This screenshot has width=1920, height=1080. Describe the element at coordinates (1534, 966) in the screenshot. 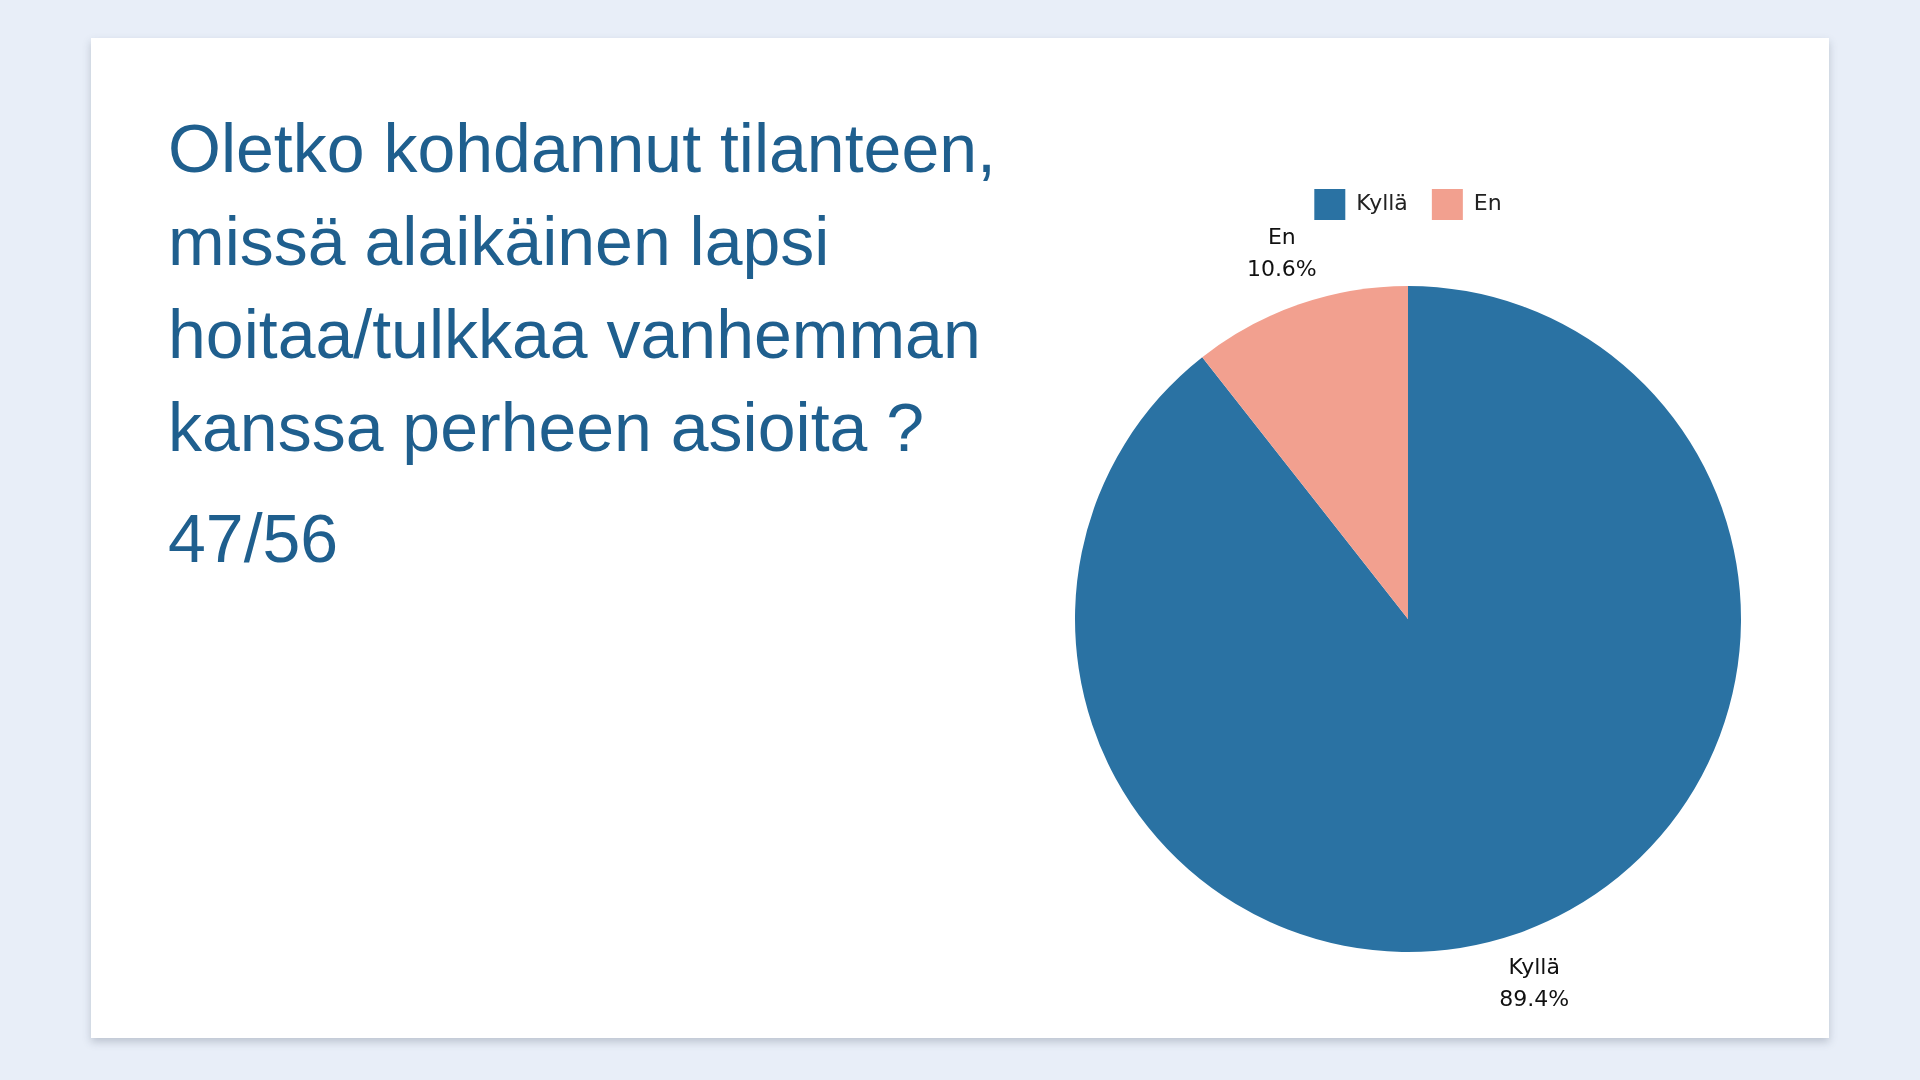

I see `slice-label: Kyllä` at that location.